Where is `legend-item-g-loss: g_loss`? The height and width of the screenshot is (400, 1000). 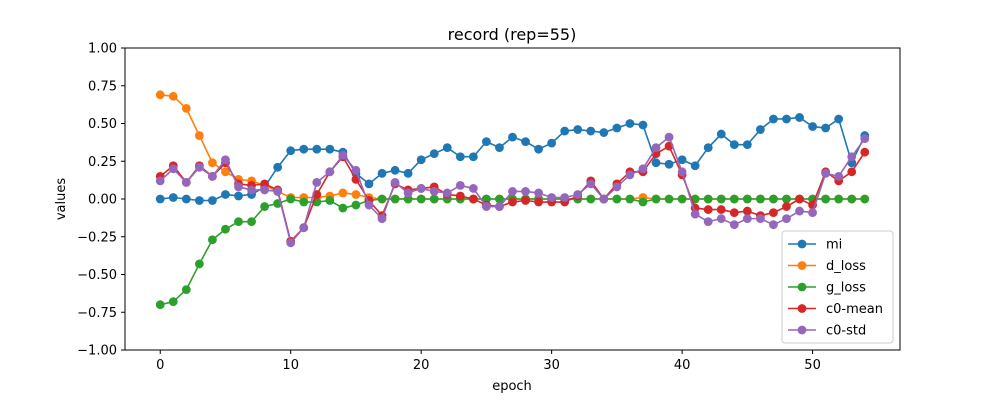 legend-item-g-loss: g_loss is located at coordinates (827, 288).